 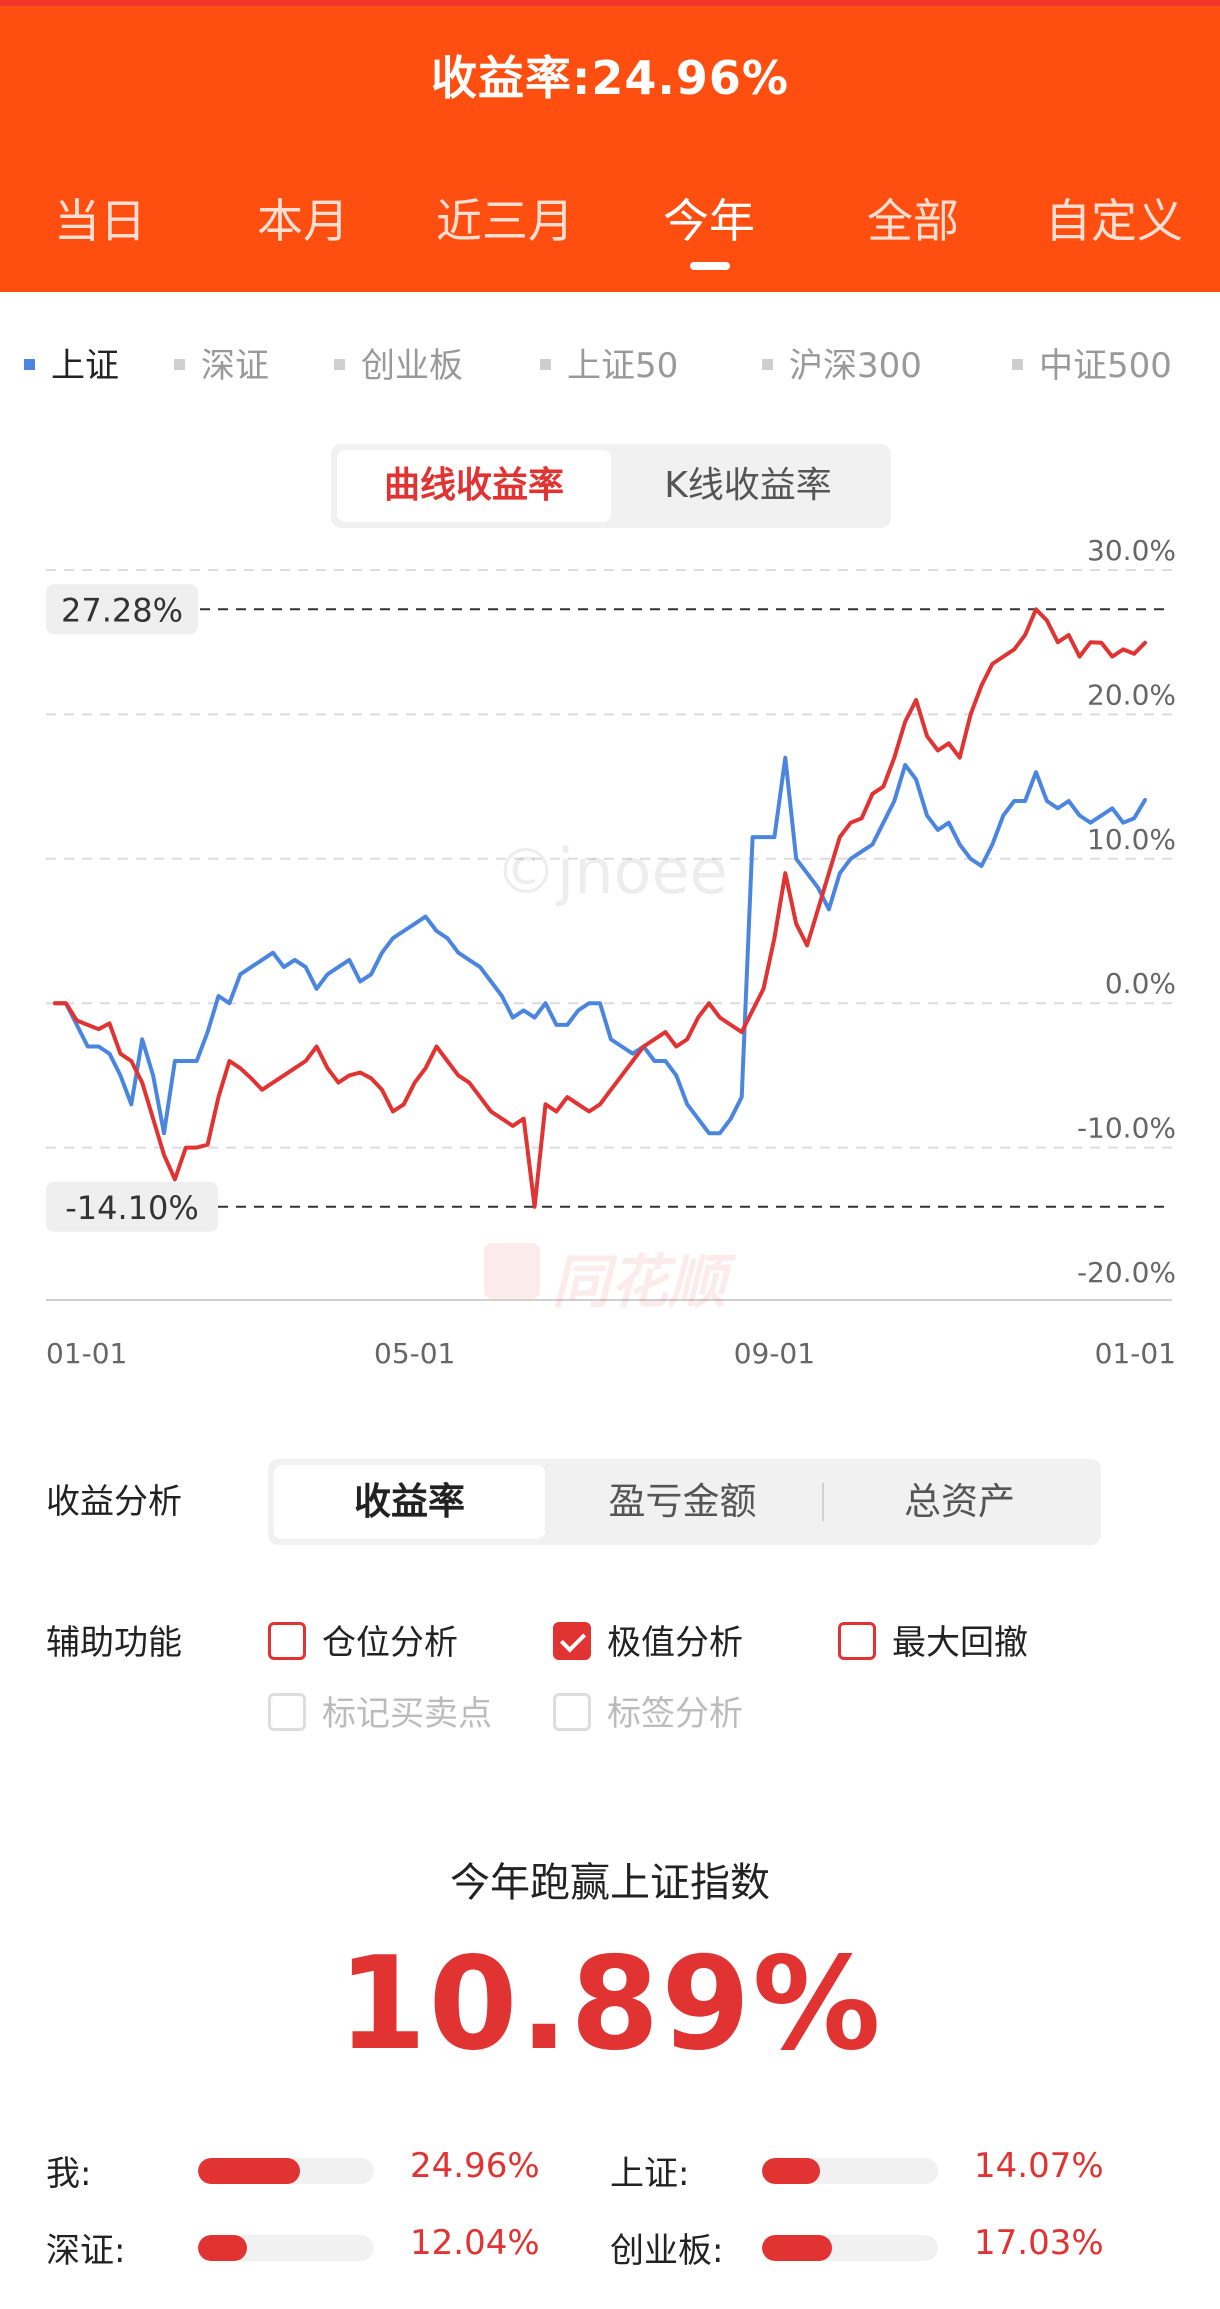 I want to click on tag-analysis-checkbox: 标签分析, so click(x=648, y=1710).